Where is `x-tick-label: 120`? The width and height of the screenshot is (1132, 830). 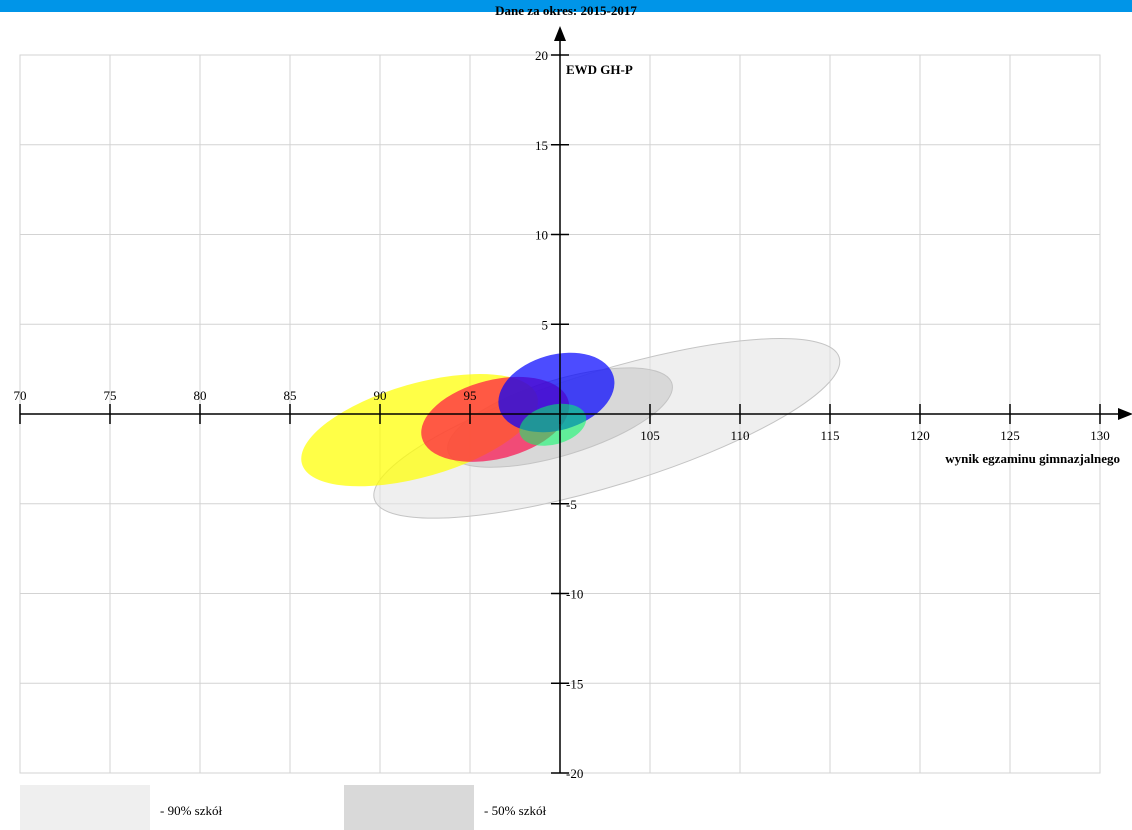 x-tick-label: 120 is located at coordinates (920, 435).